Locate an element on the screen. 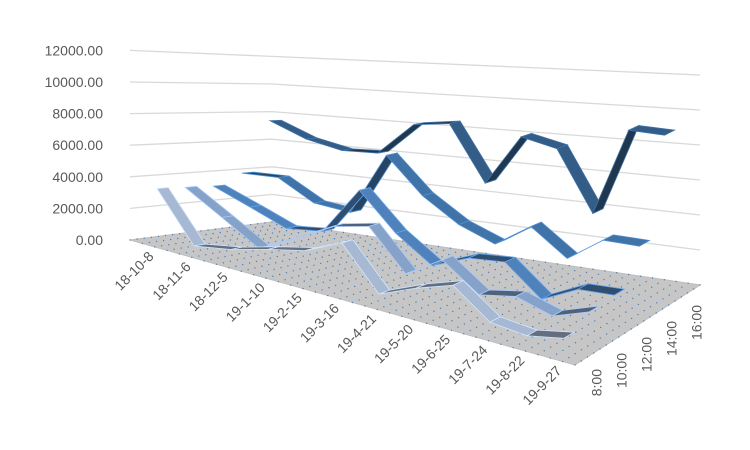 This screenshot has width=750, height=450. category-label: 18-10-8 is located at coordinates (134, 271).